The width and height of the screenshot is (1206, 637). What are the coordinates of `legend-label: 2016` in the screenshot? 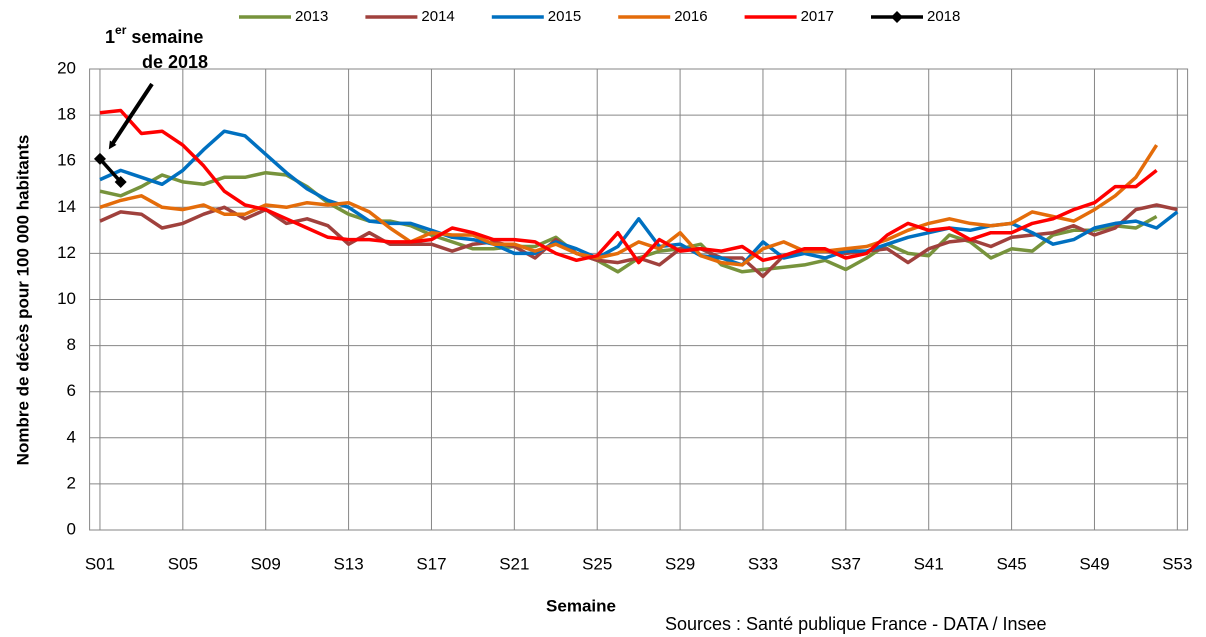 It's located at (690, 16).